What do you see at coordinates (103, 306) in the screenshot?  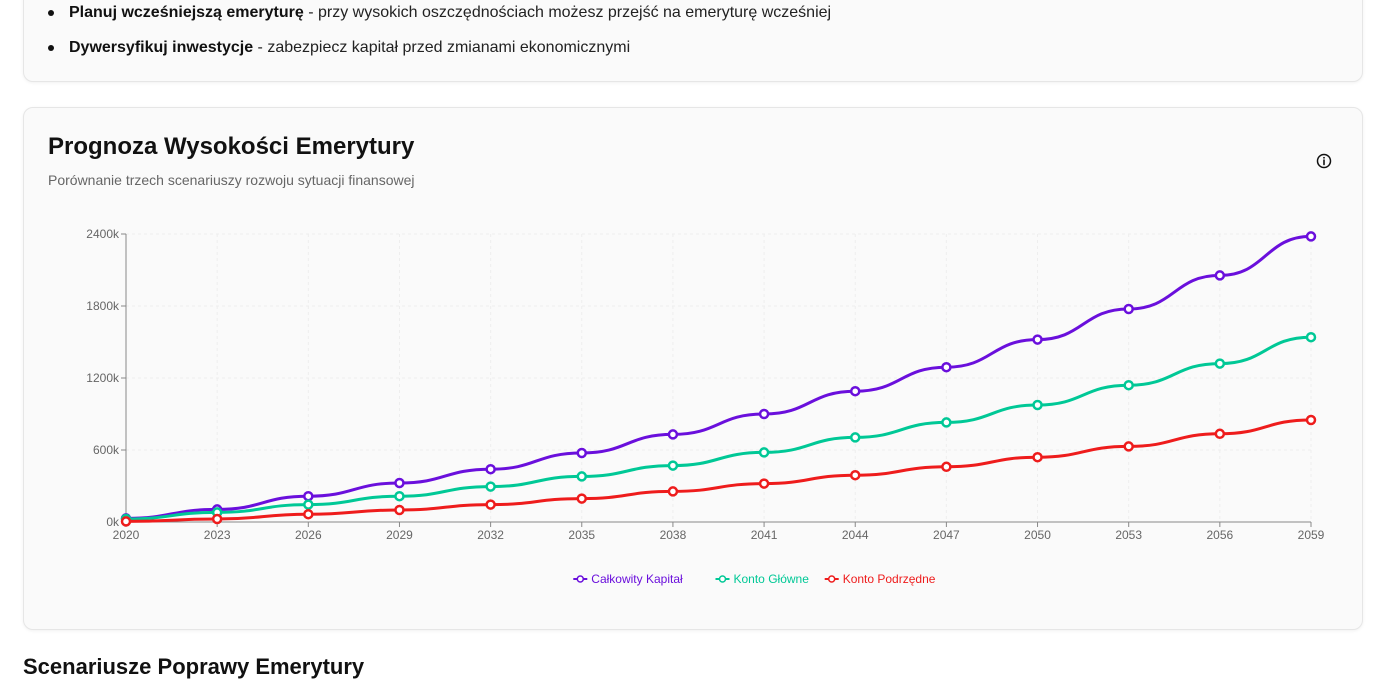 I see `y-tick-label: 1800k` at bounding box center [103, 306].